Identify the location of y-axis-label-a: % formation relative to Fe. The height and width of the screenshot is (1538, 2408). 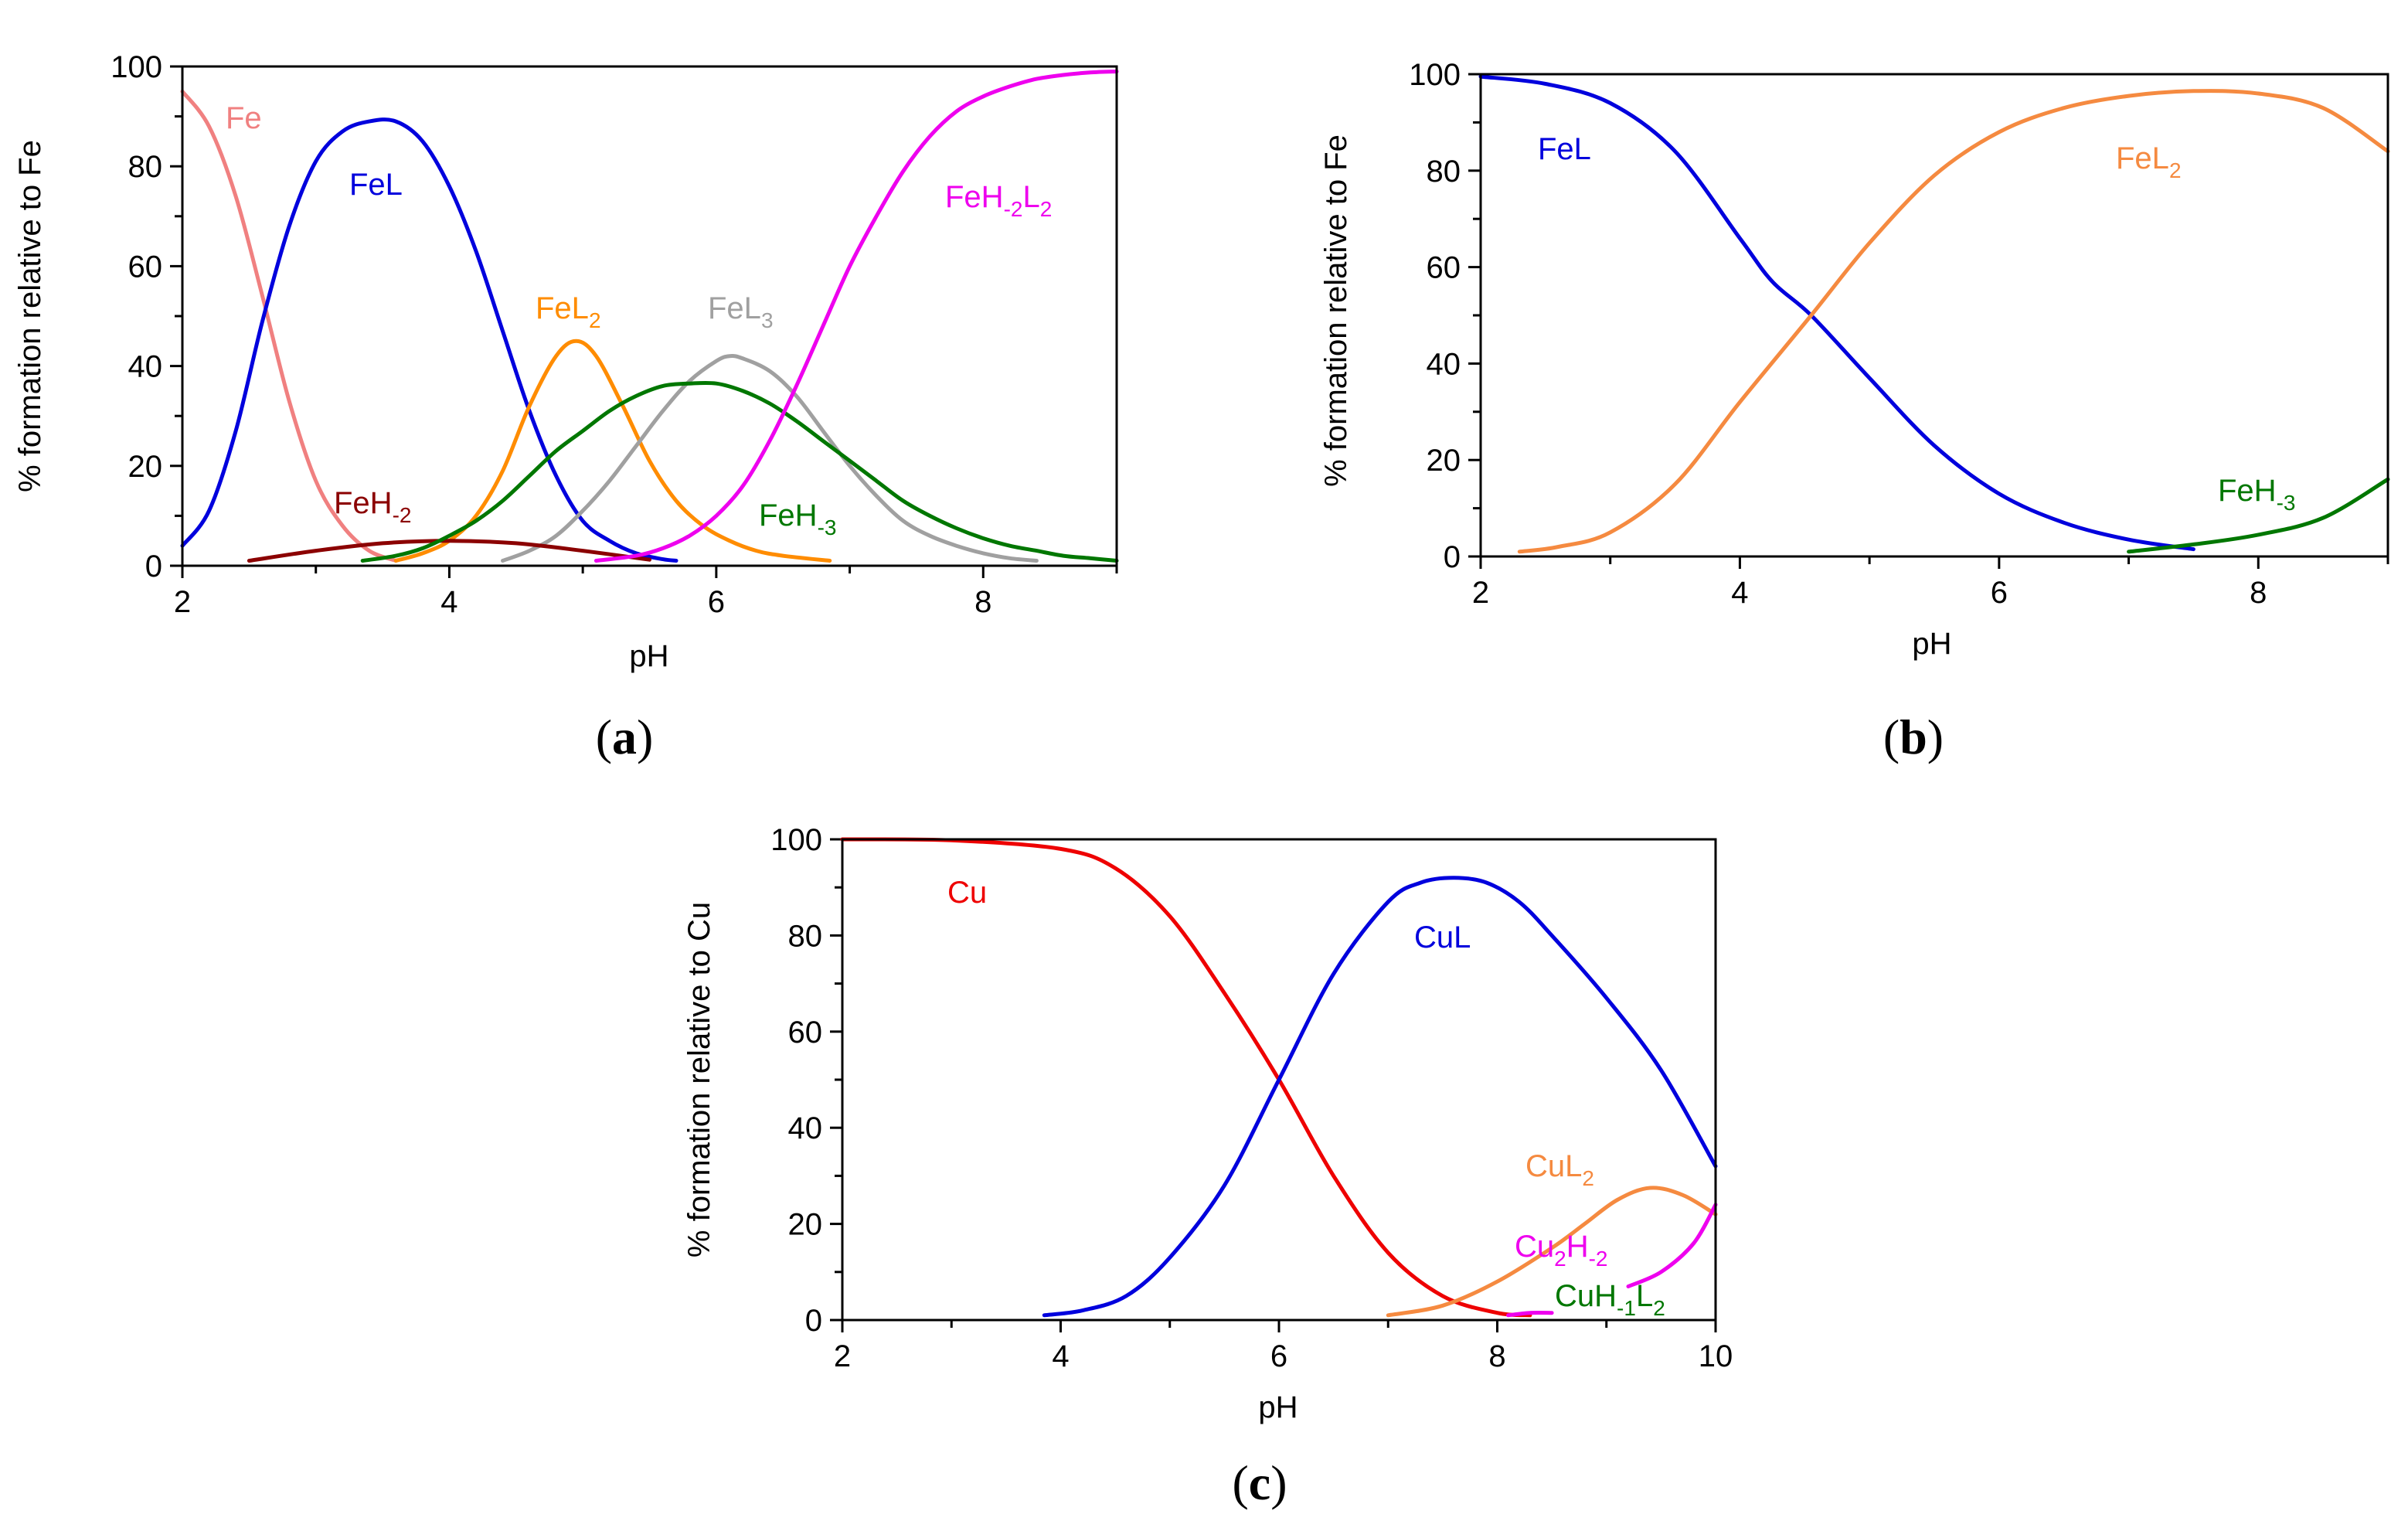
(30, 316).